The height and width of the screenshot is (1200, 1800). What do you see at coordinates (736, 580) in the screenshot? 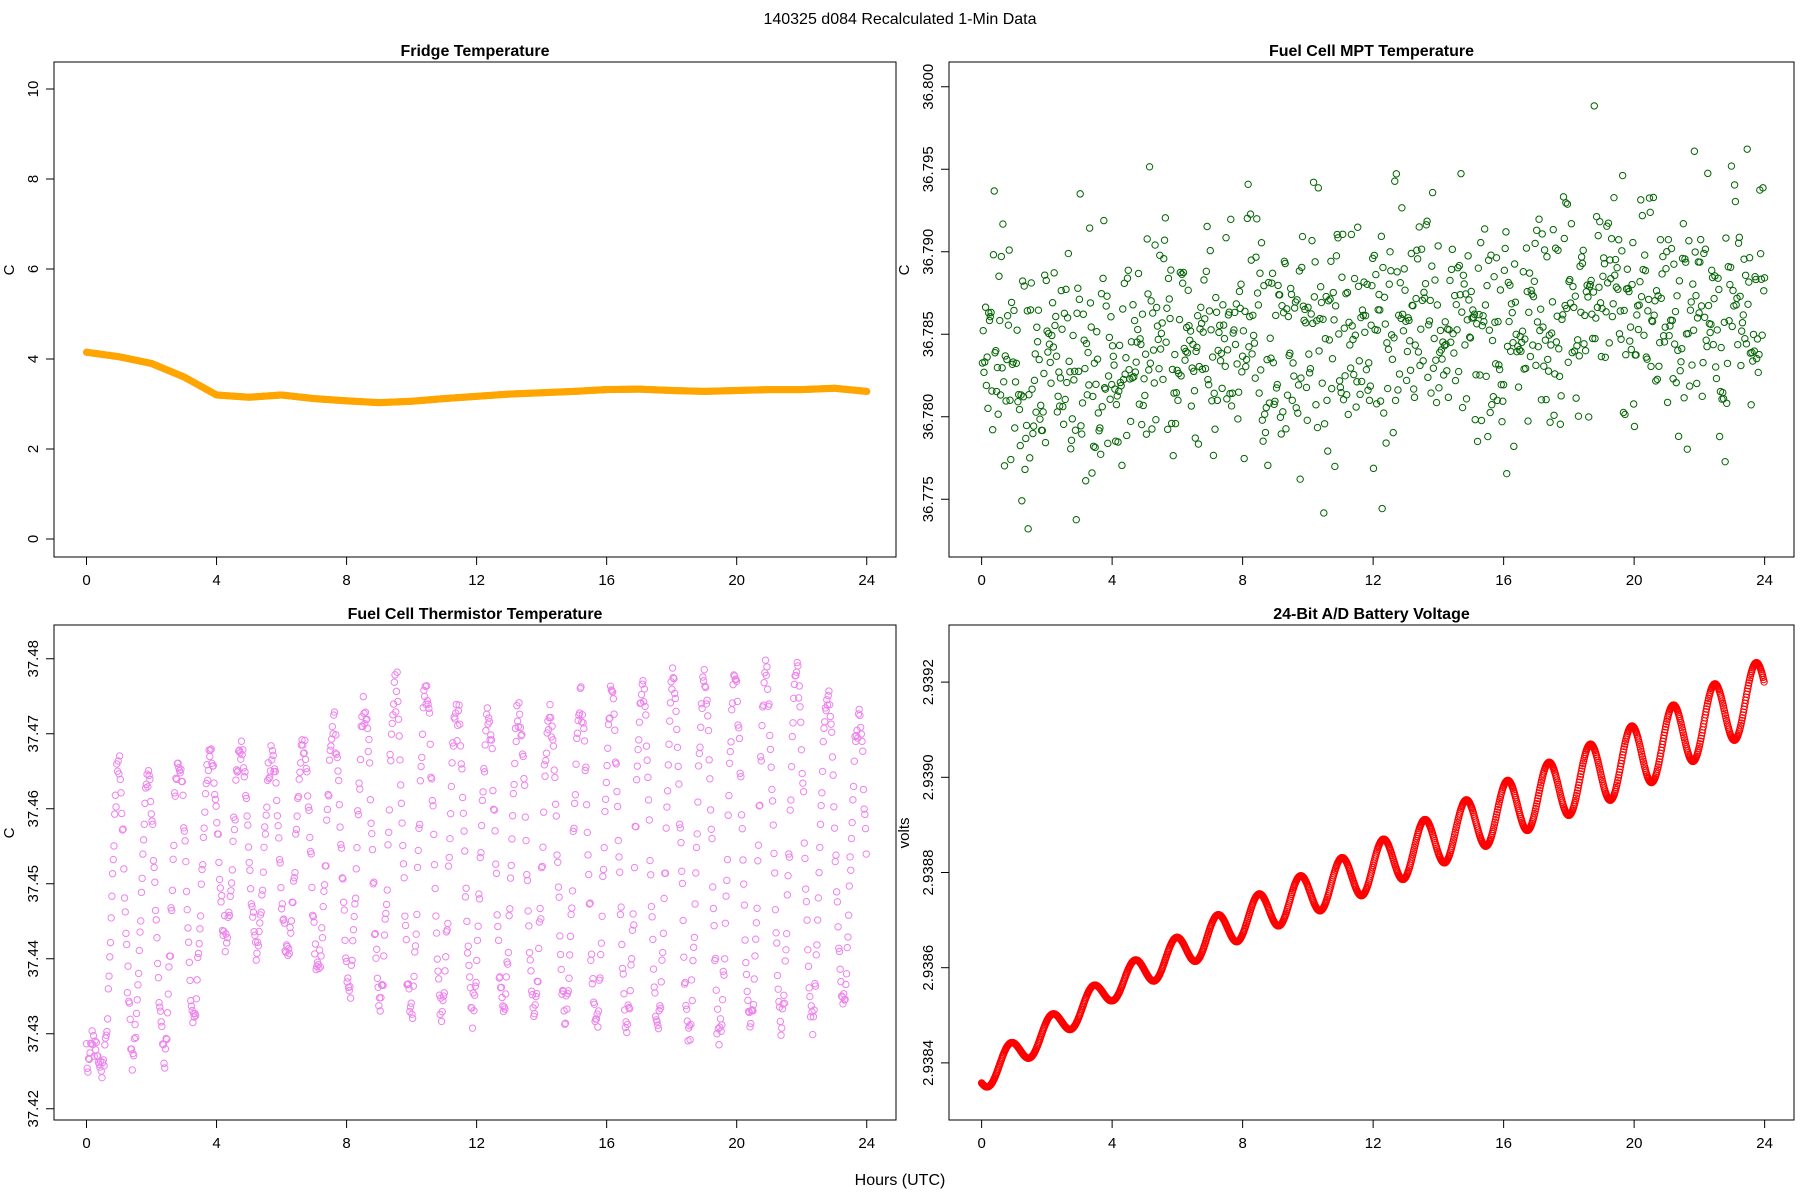
I see `x-tick-label: 20` at bounding box center [736, 580].